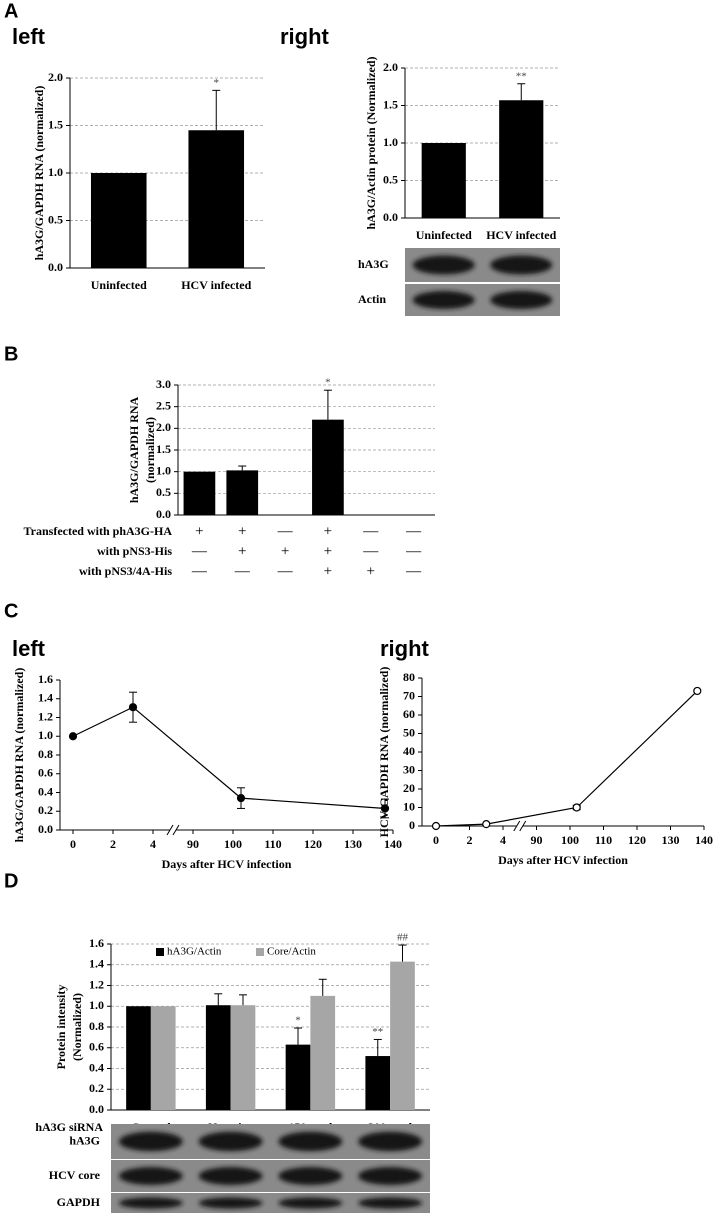 Image resolution: width=722 pixels, height=1214 pixels. Describe the element at coordinates (134, 551) in the screenshot. I see `condition-label: with pNS3-His` at that location.